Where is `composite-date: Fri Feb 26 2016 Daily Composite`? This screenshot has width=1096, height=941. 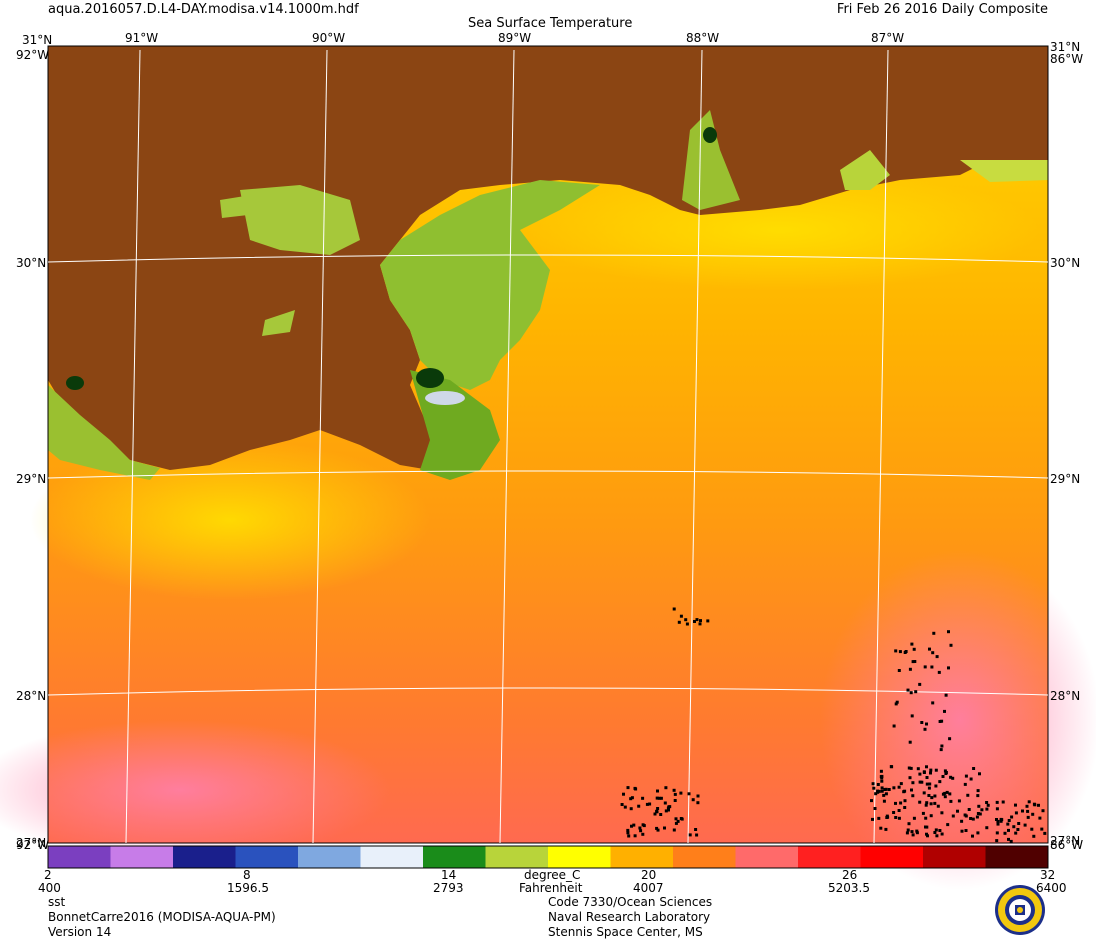 composite-date: Fri Feb 26 2016 Daily Composite is located at coordinates (942, 9).